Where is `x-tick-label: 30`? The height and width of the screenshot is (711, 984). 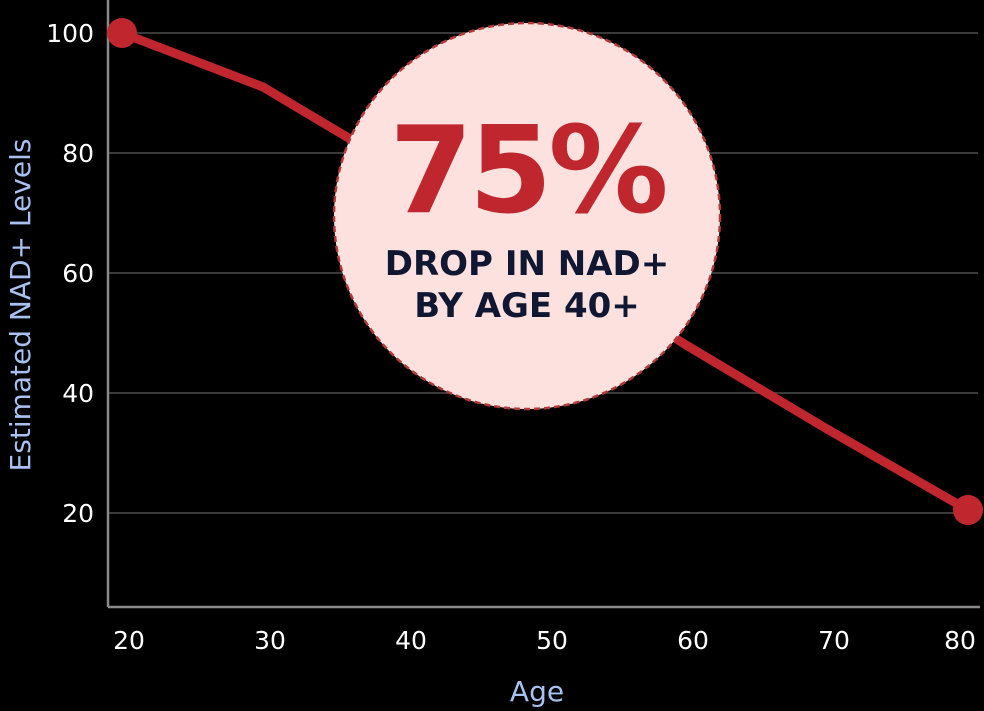 x-tick-label: 30 is located at coordinates (270, 640).